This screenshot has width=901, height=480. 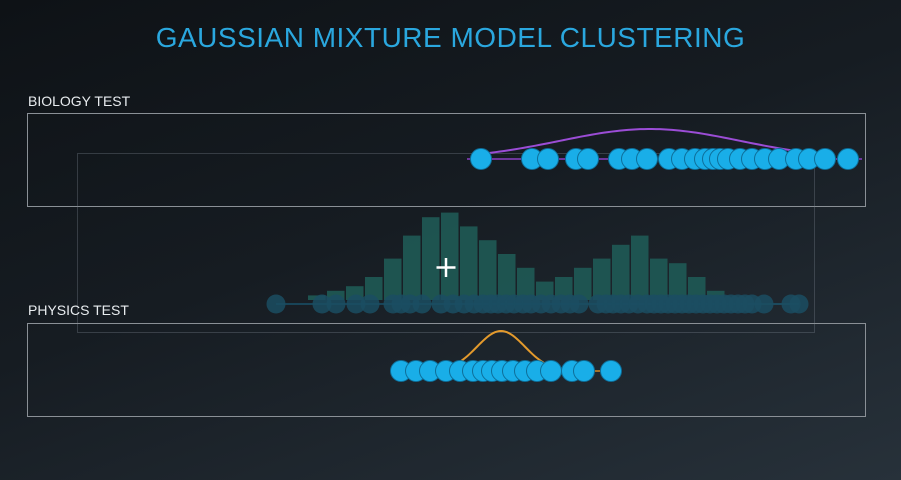 I want to click on physics-points, so click(x=506, y=355).